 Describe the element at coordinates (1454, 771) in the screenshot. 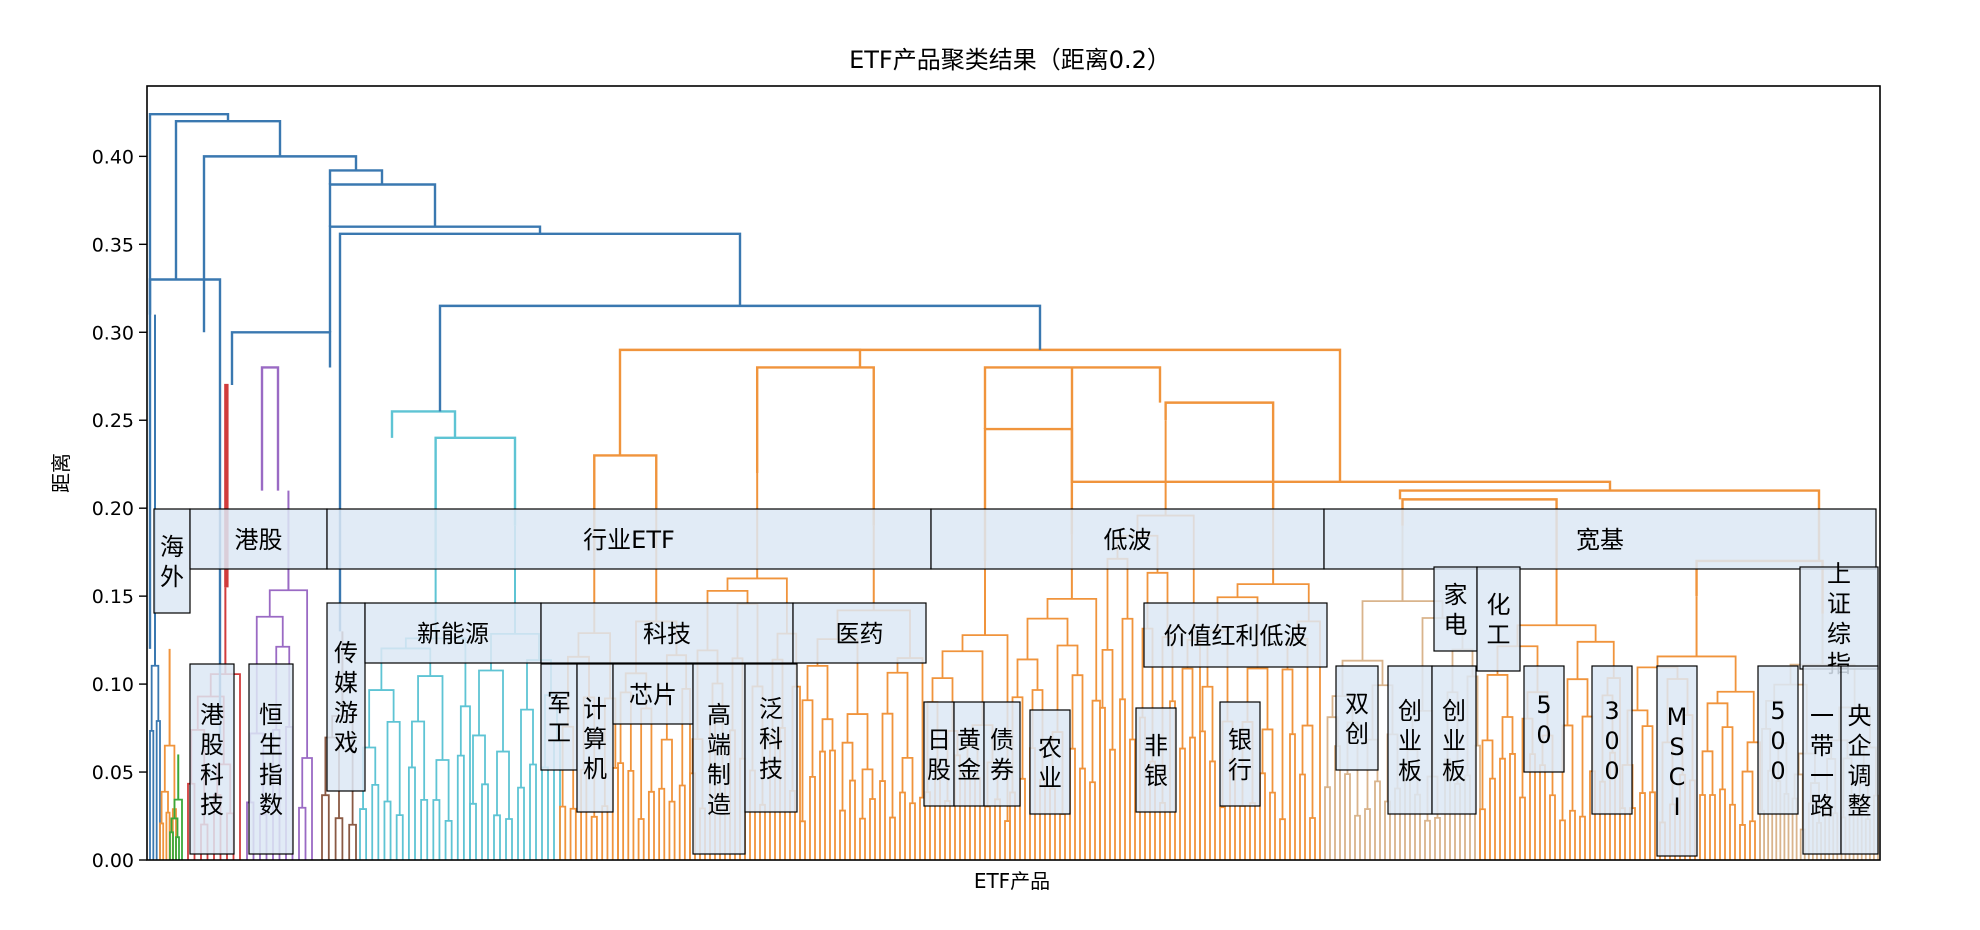

I see `cluster-gem-2-label: 板` at that location.